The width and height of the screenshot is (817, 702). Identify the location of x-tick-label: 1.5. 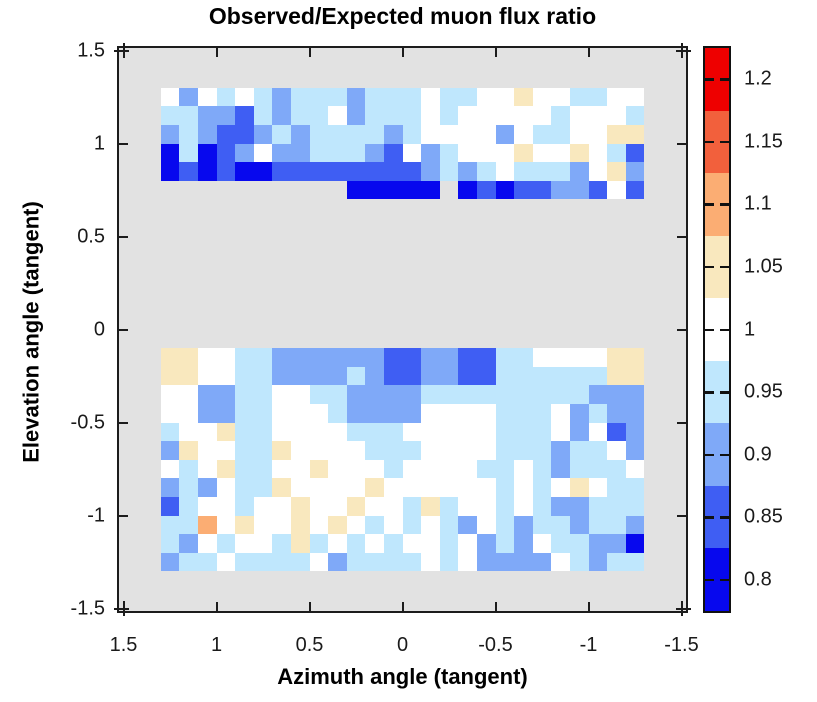
(123, 645).